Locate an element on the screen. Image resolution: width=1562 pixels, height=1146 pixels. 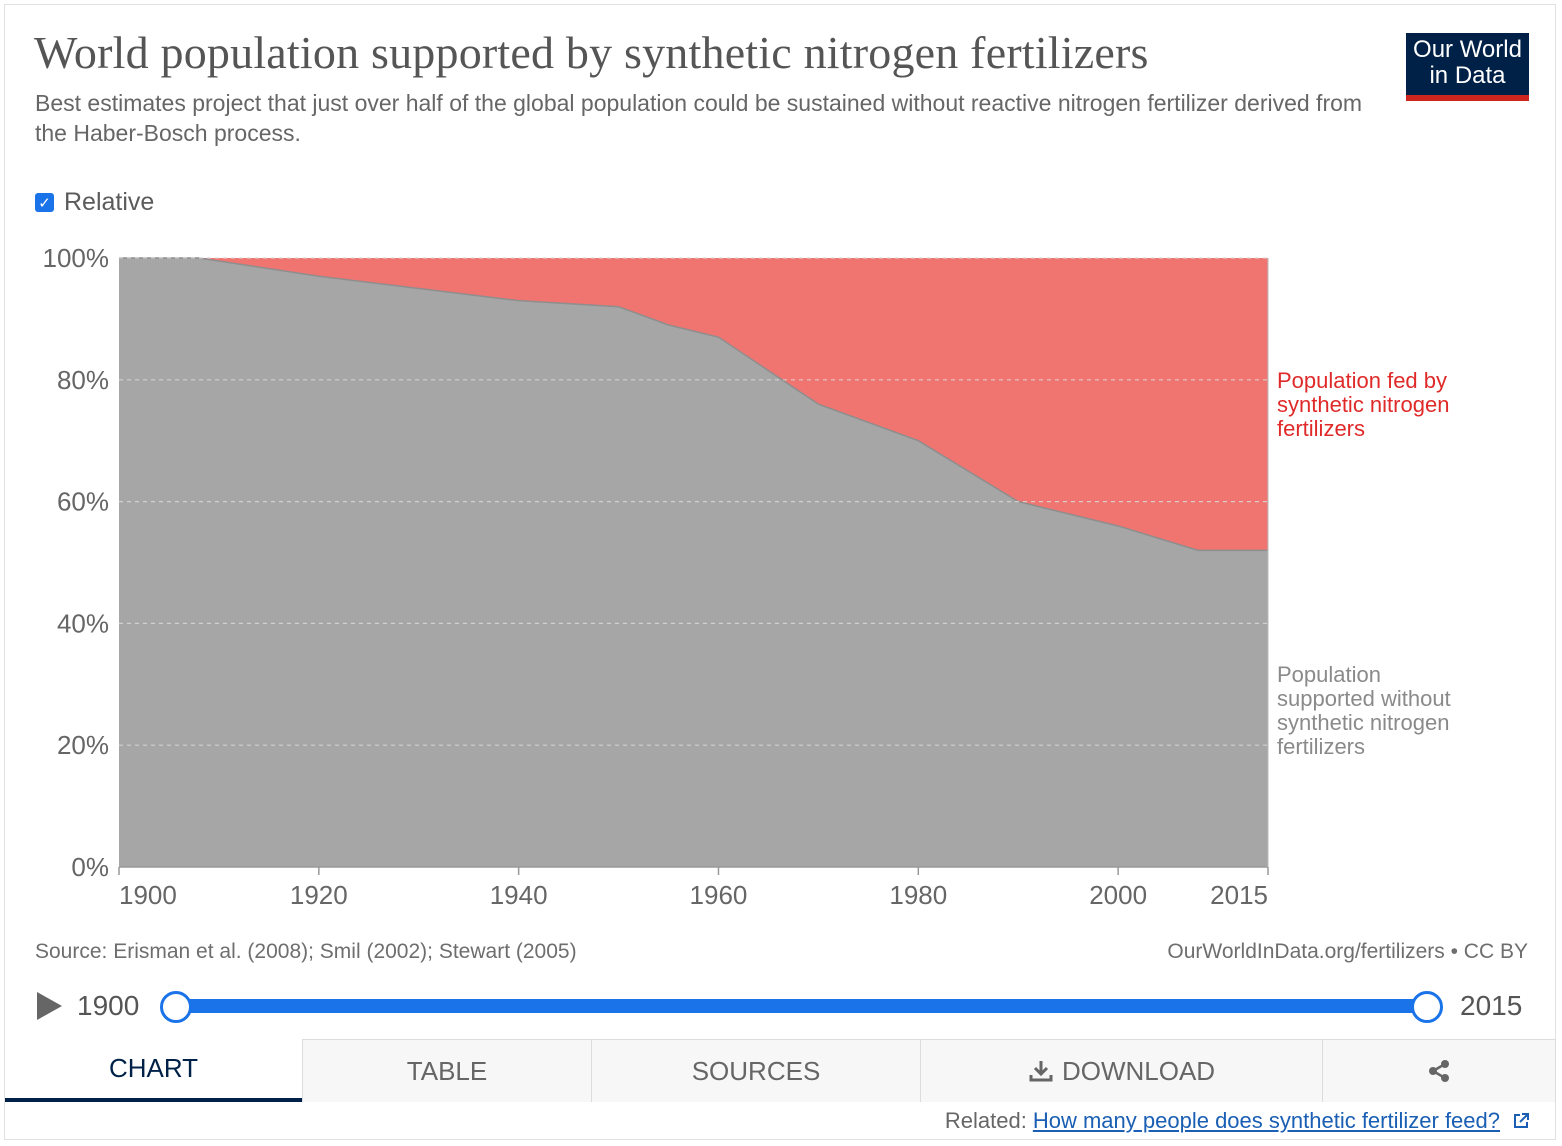
legend-label-fed: fertilizers is located at coordinates (1321, 428).